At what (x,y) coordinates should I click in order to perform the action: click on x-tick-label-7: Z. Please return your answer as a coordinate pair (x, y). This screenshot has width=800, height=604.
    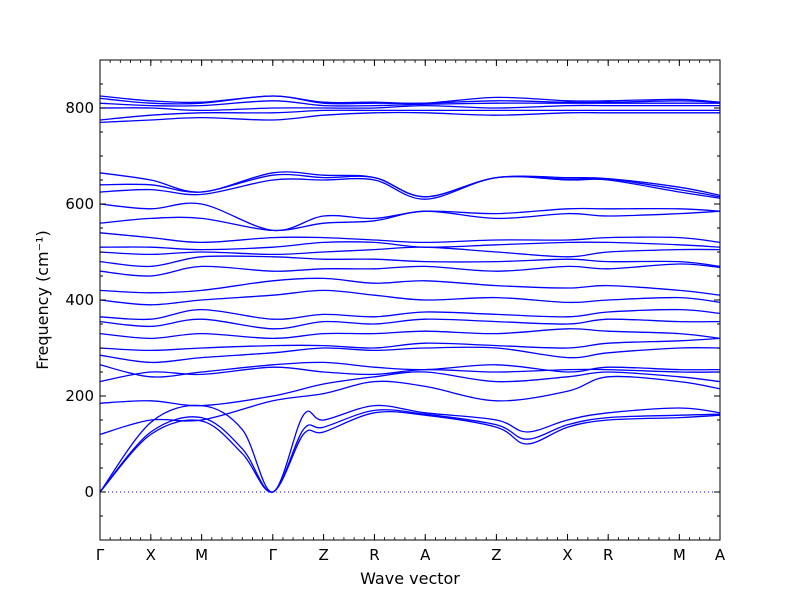
    Looking at the image, I should click on (496, 555).